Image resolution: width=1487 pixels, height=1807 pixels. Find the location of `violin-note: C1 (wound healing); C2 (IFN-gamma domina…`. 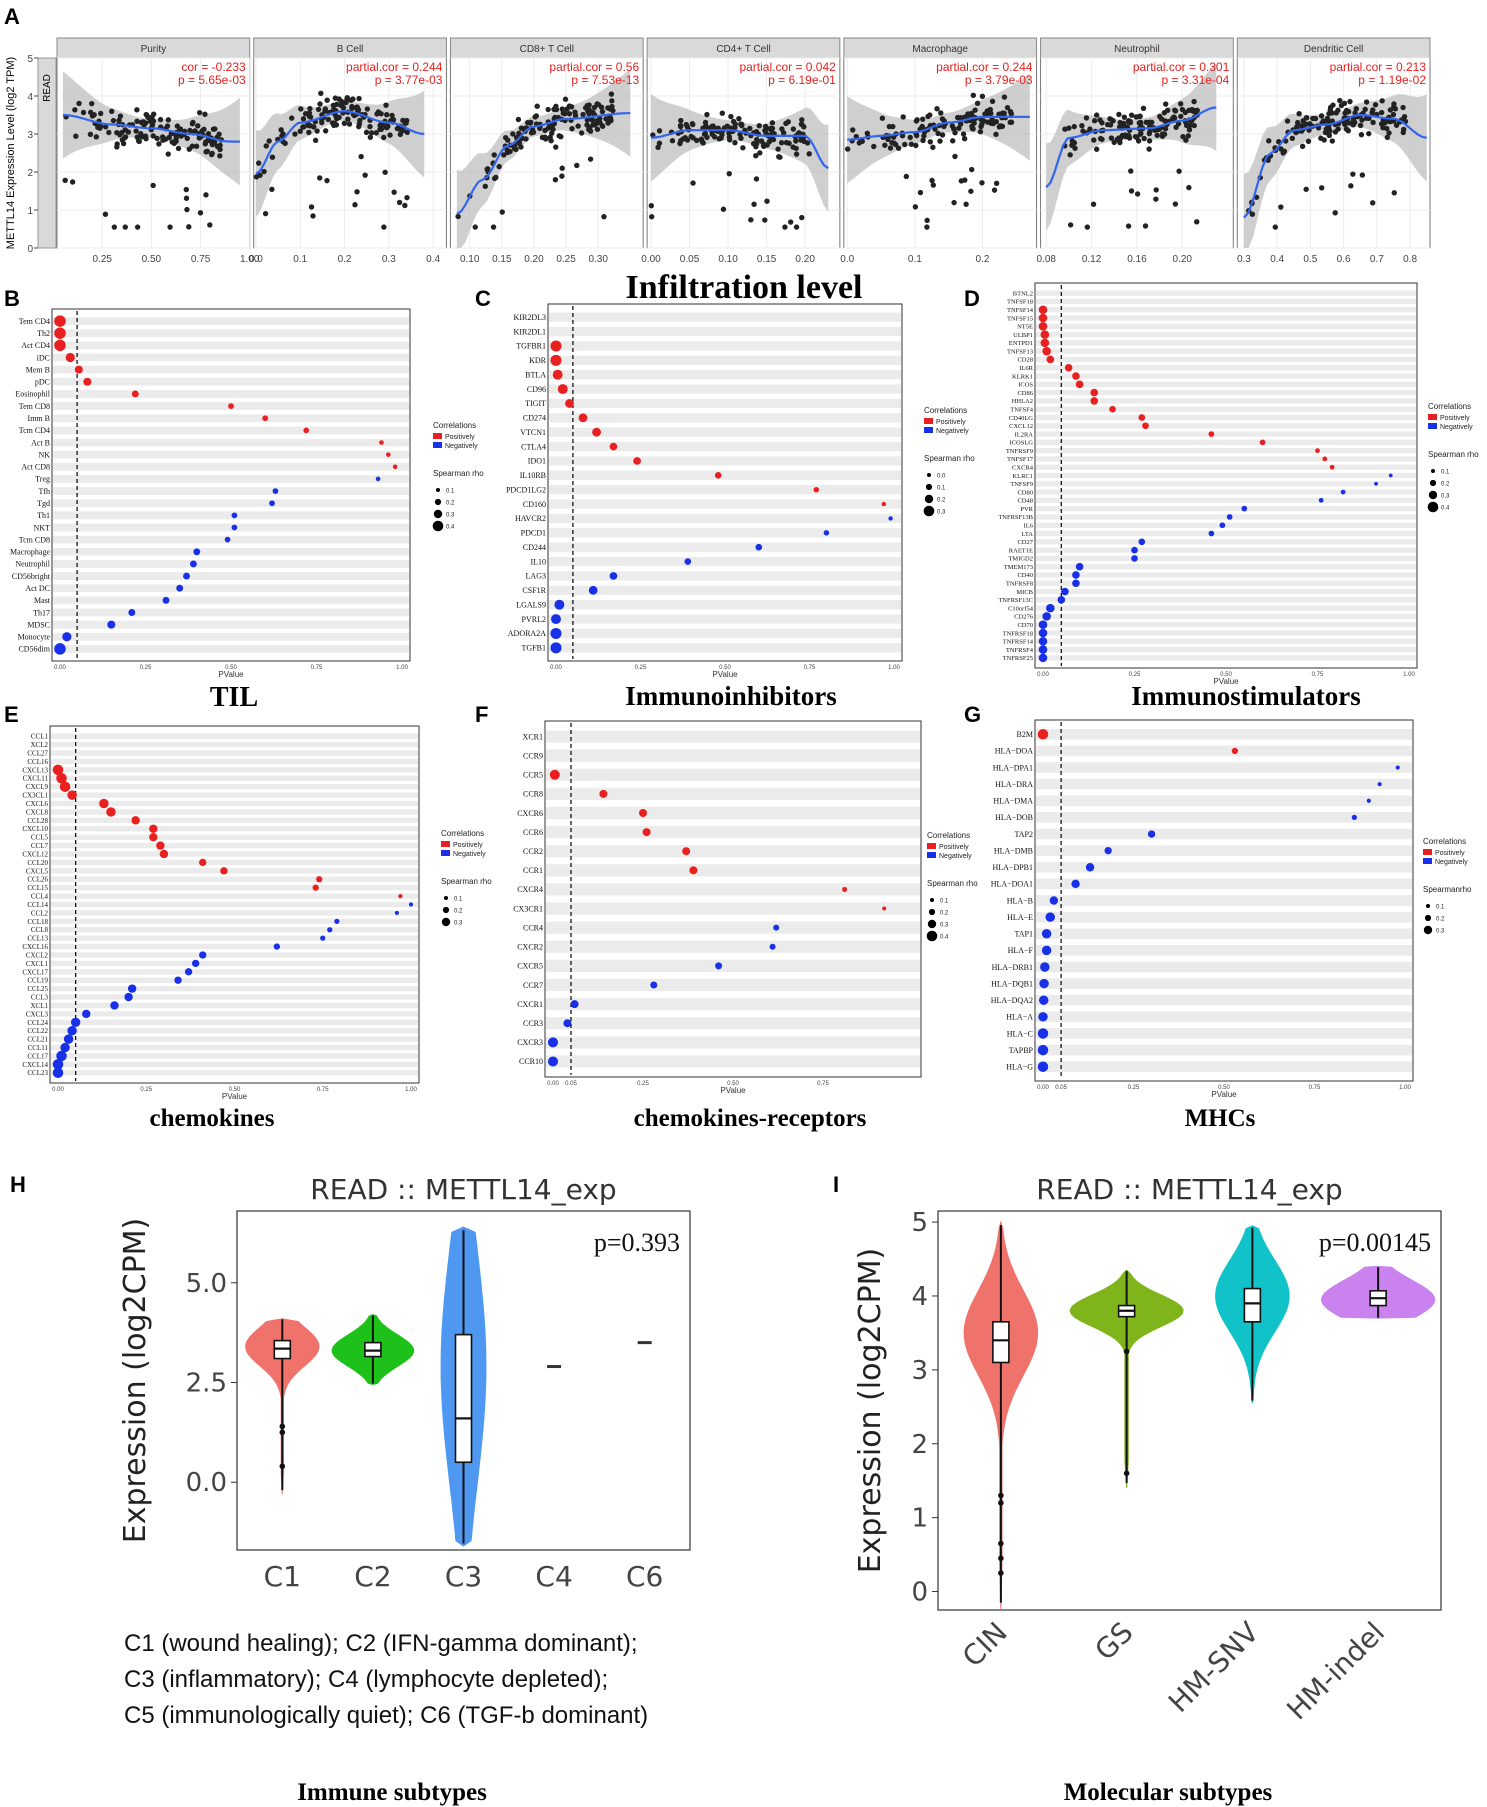

violin-note: C1 (wound healing); C2 (IFN-gamma domina… is located at coordinates (381, 1643).